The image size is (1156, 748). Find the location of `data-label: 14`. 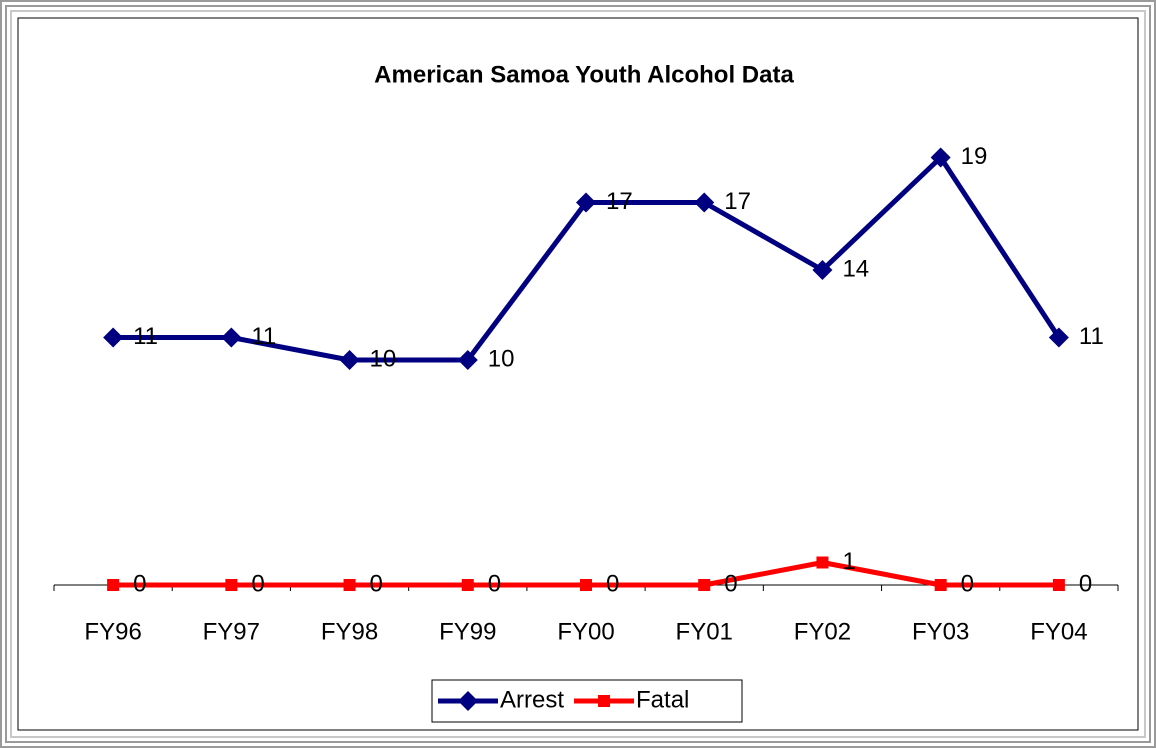

data-label: 14 is located at coordinates (855, 268).